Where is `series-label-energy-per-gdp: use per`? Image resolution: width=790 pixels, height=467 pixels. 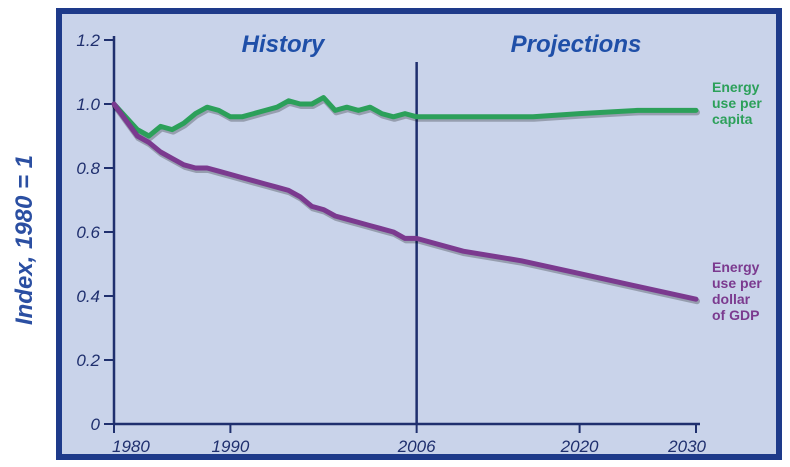
series-label-energy-per-gdp: use per is located at coordinates (737, 283).